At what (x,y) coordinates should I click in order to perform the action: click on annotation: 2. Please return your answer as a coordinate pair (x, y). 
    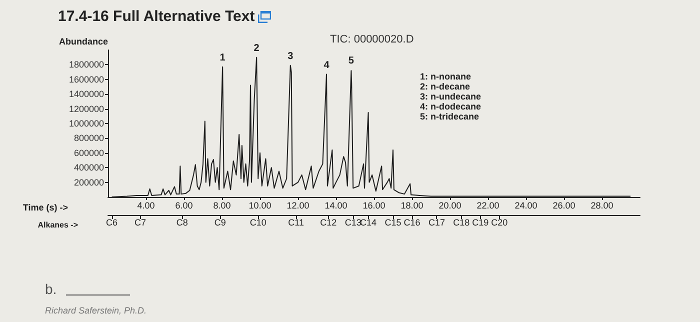
    Looking at the image, I should click on (257, 48).